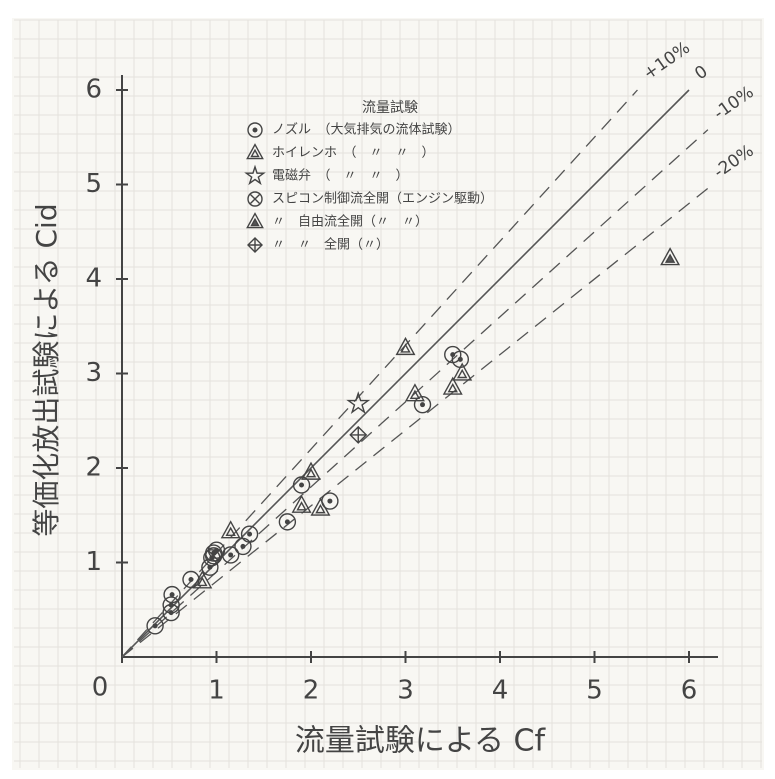 The width and height of the screenshot is (775, 779). What do you see at coordinates (100, 688) in the screenshot?
I see `origin-label: 0` at bounding box center [100, 688].